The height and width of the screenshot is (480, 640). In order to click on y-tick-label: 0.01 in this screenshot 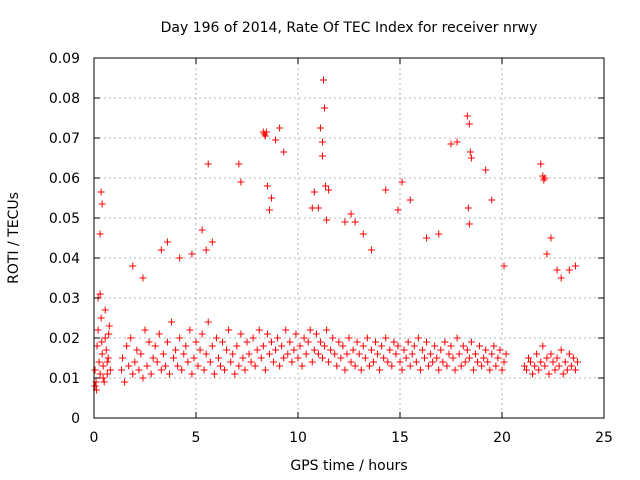, I will do `click(64, 379)`.